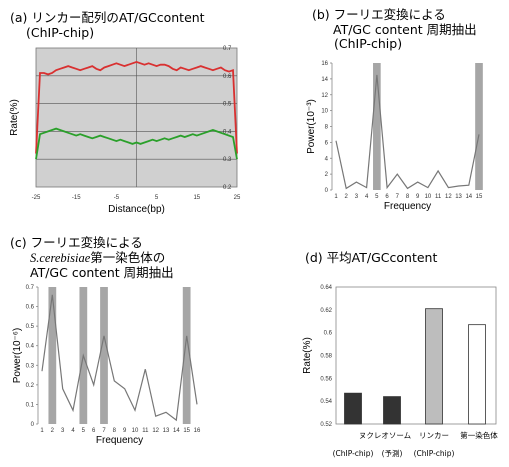  Describe the element at coordinates (227, 77) in the screenshot. I see `panel-a-y-tick: 0.6` at that location.